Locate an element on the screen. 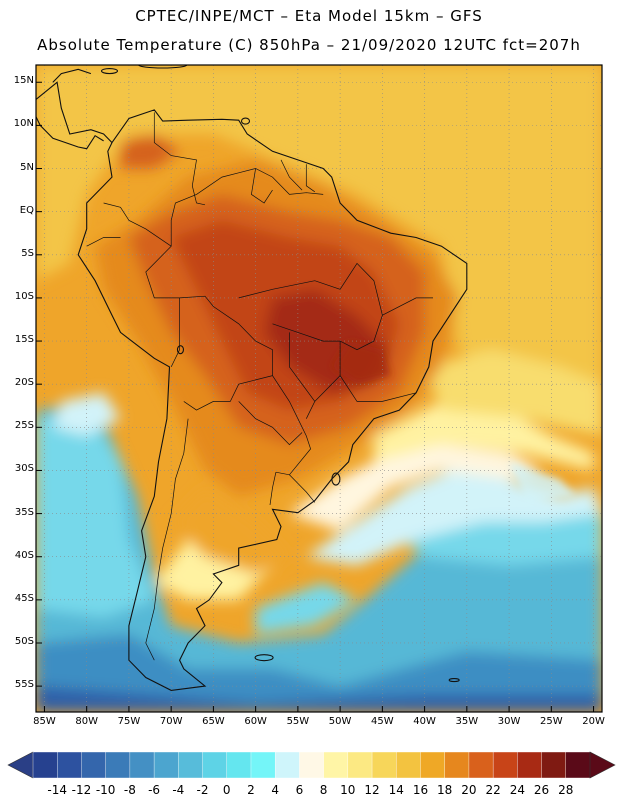 The width and height of the screenshot is (618, 800). hispaniola-island is located at coordinates (163, 67).